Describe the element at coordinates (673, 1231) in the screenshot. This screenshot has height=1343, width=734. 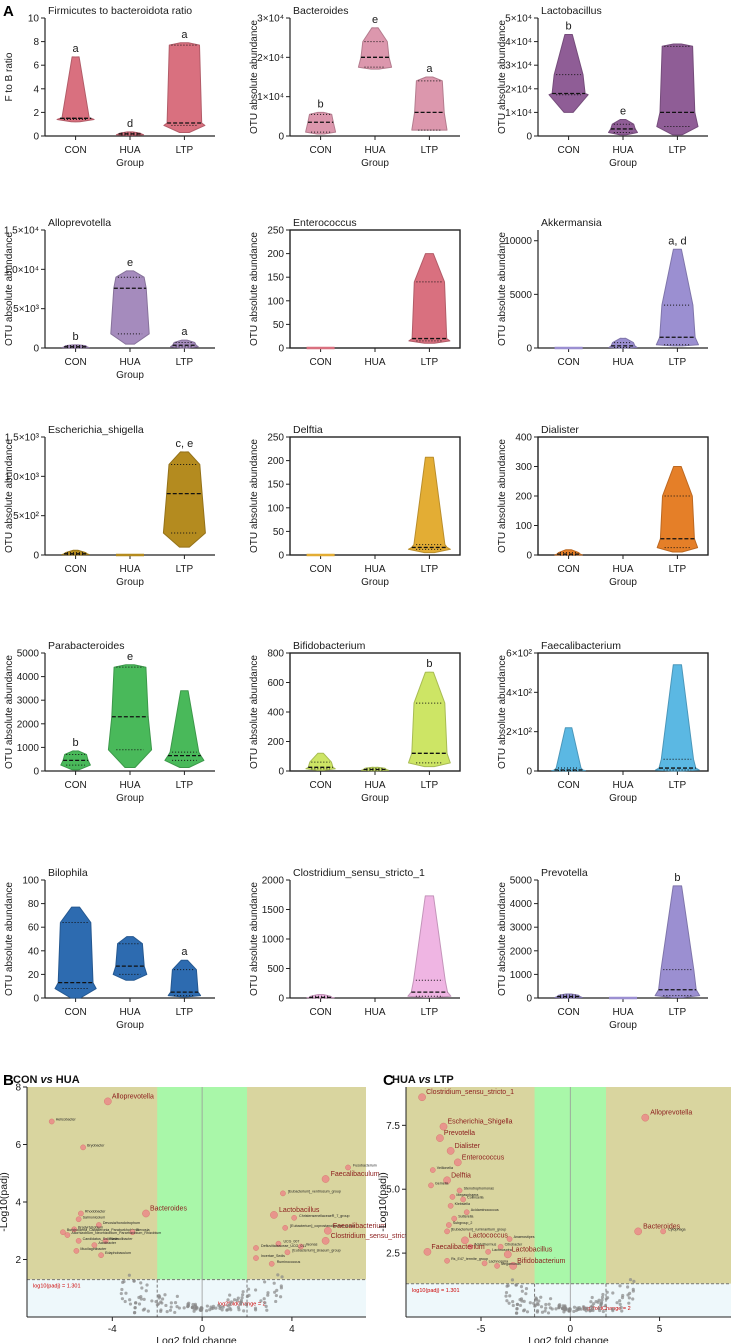
I see `volcano-point: Cytophaga` at that location.